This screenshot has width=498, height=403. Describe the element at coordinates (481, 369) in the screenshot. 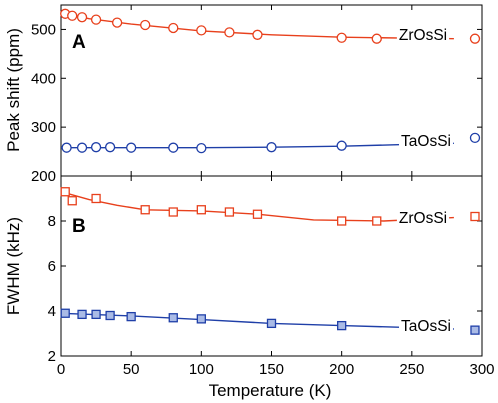

I see `x-tick-label: 300` at that location.